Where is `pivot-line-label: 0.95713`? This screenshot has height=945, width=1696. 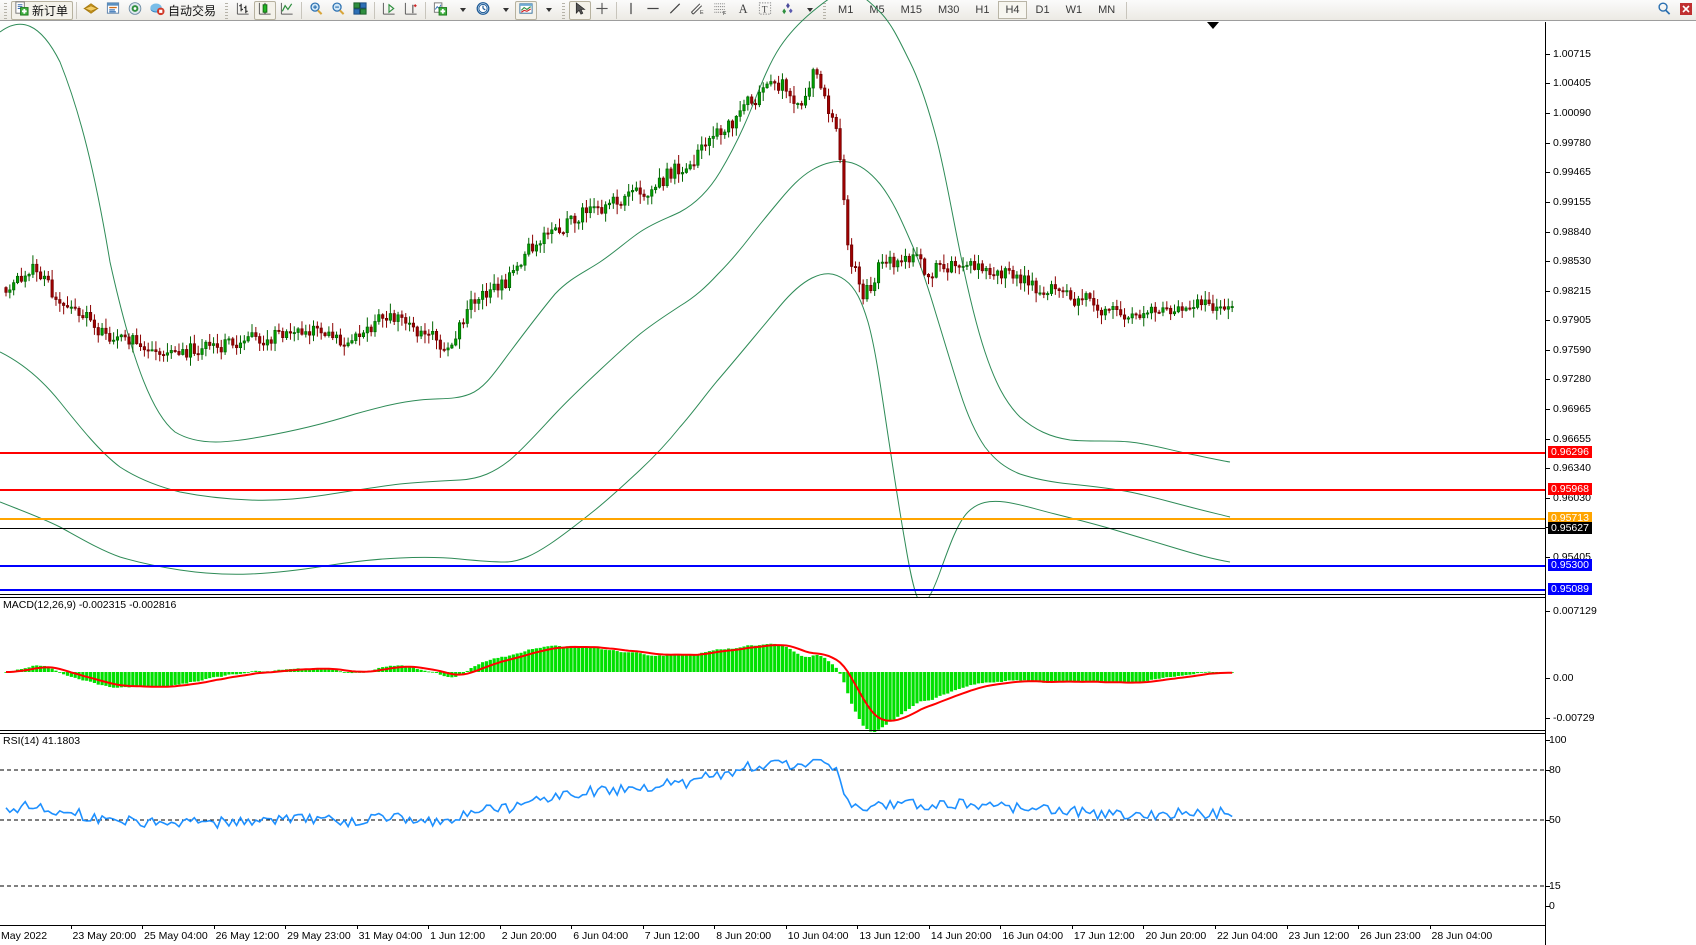 pivot-line-label: 0.95713 is located at coordinates (1570, 518).